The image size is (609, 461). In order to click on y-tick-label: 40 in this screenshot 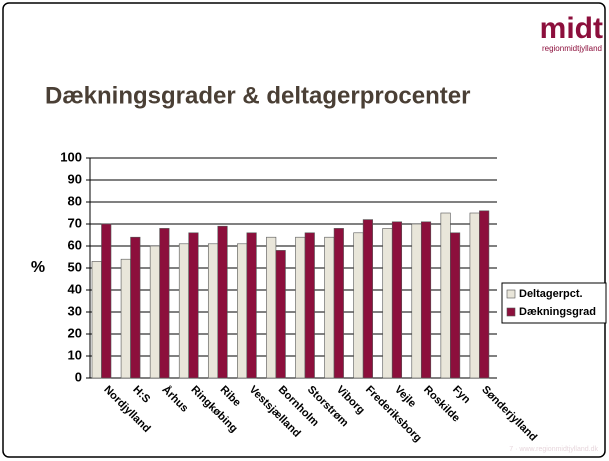, I will do `click(75, 288)`.